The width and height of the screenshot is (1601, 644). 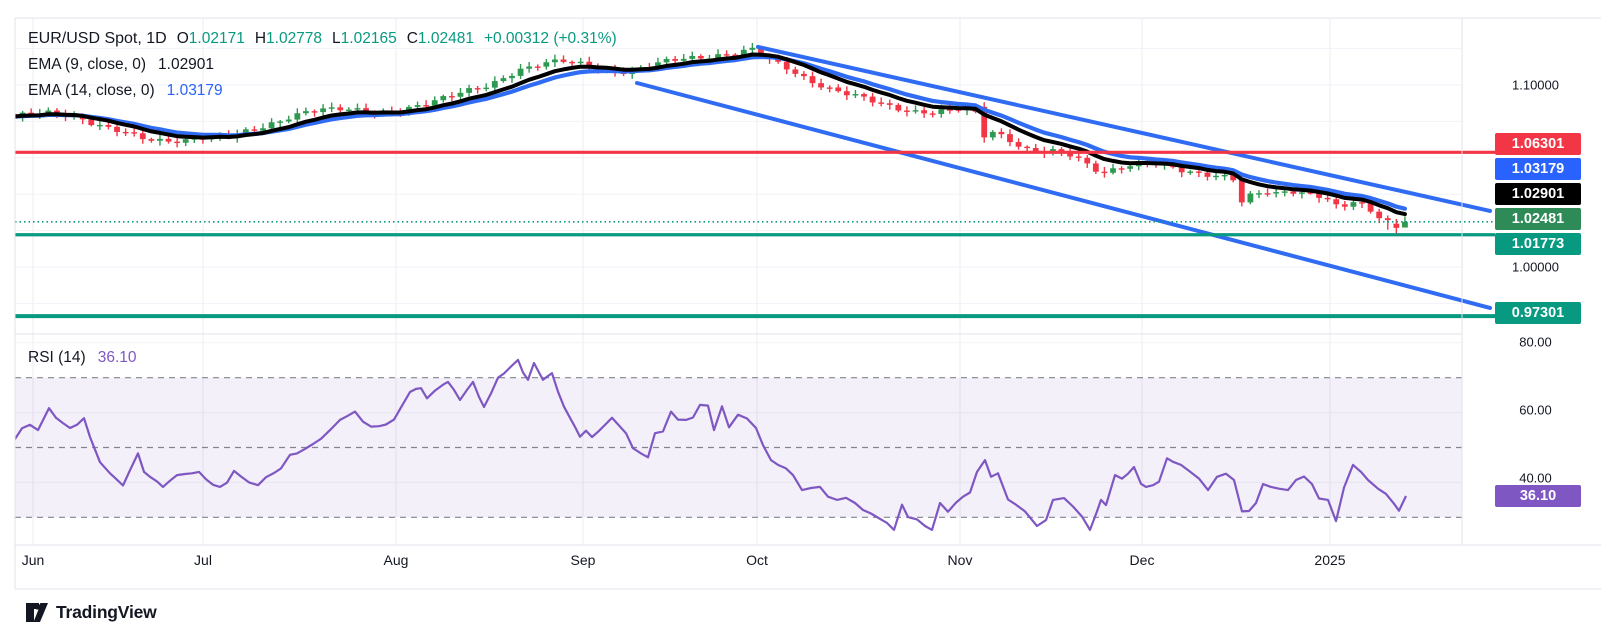 What do you see at coordinates (1538, 496) in the screenshot?
I see `rsi-value-badge: 36.10` at bounding box center [1538, 496].